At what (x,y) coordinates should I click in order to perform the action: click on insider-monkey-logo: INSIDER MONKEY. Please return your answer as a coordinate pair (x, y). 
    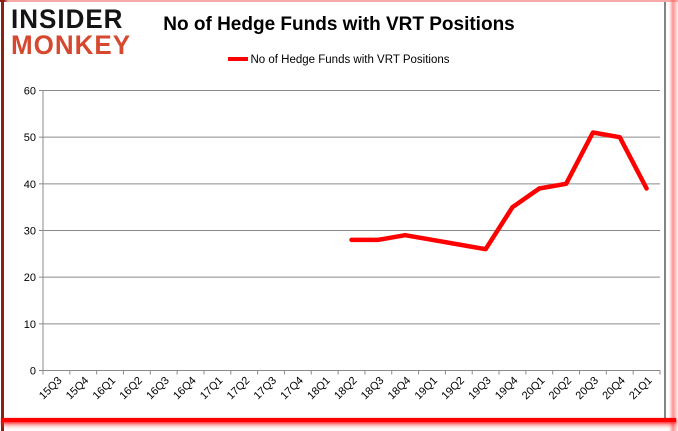
    Looking at the image, I should click on (71, 31).